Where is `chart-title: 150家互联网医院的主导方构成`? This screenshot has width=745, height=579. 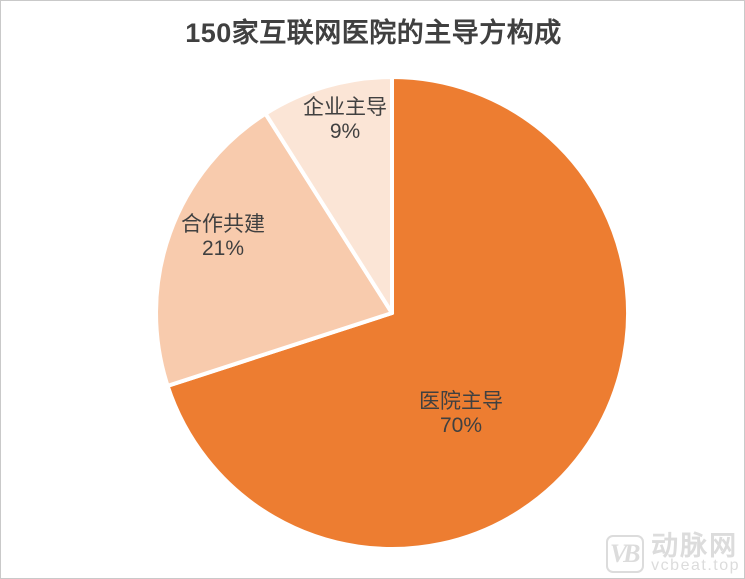 chart-title: 150家互联网医院的主导方构成 is located at coordinates (373, 33).